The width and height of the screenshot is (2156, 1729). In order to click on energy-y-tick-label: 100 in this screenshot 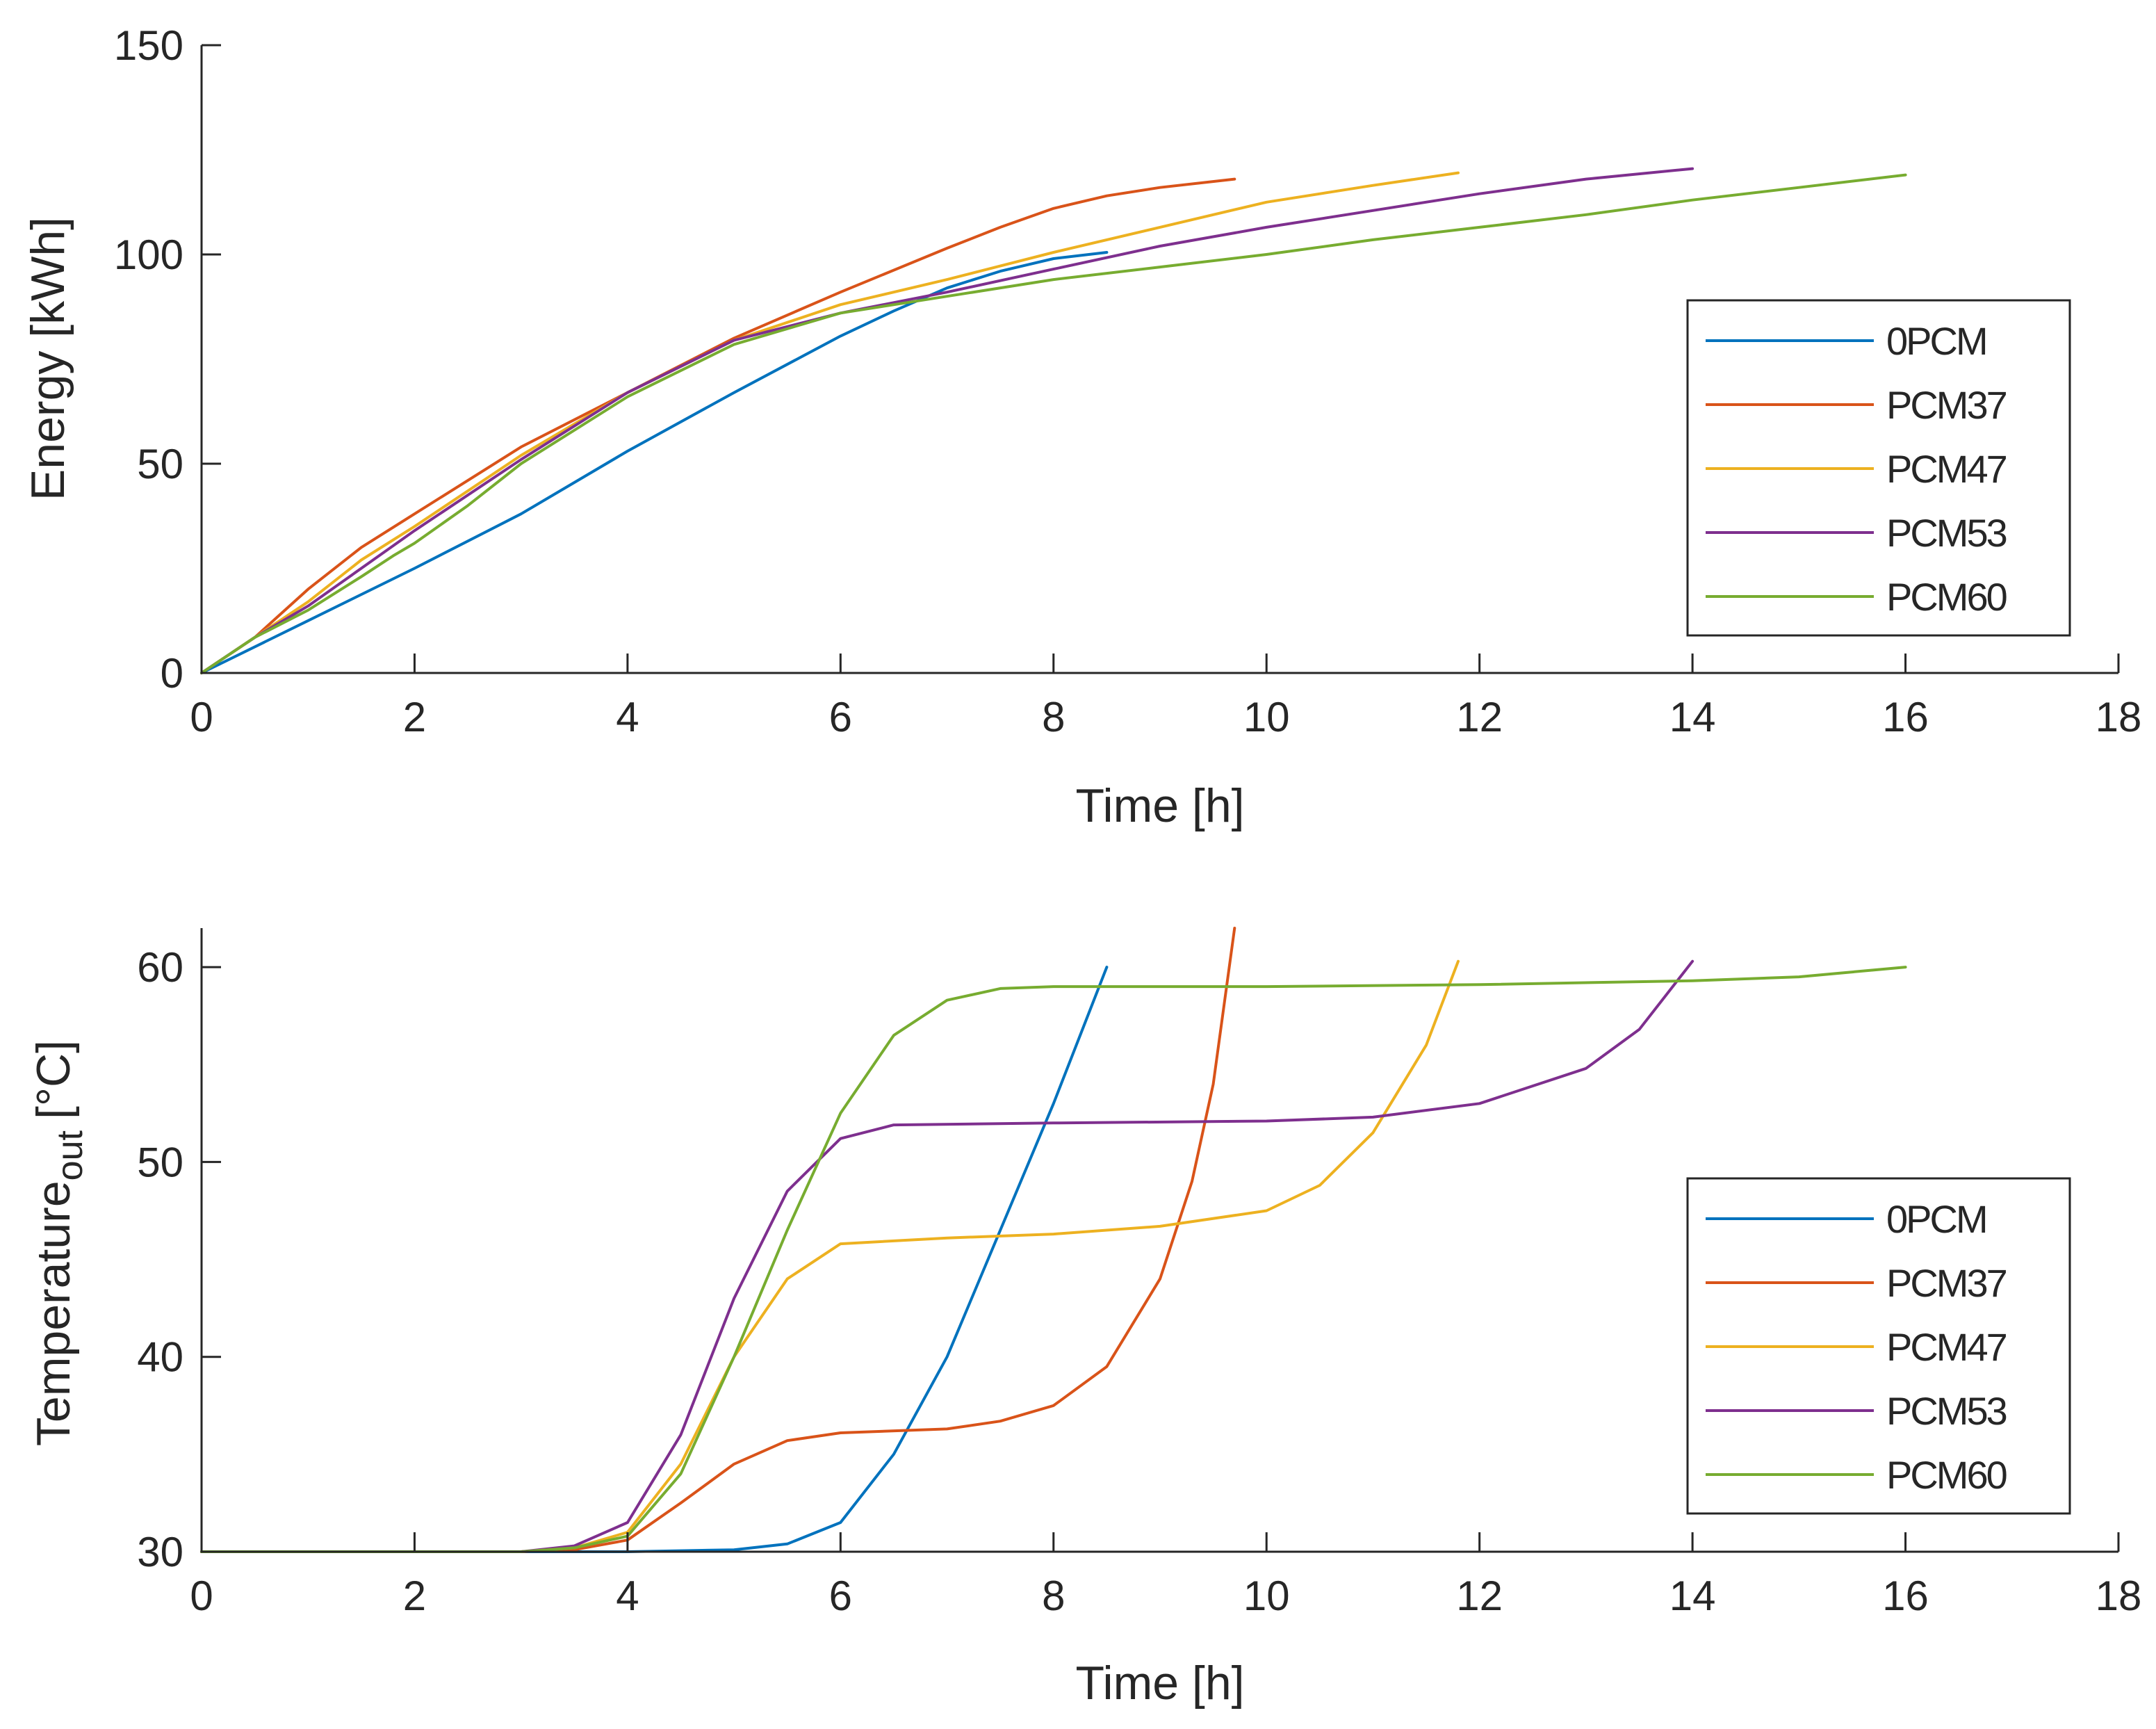, I will do `click(148, 255)`.